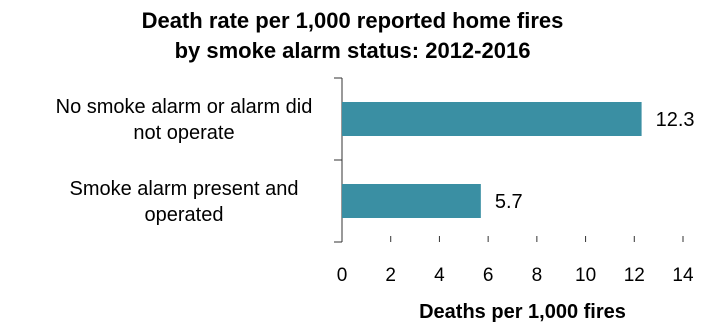  What do you see at coordinates (585, 275) in the screenshot?
I see `x-tick-label: 10` at bounding box center [585, 275].